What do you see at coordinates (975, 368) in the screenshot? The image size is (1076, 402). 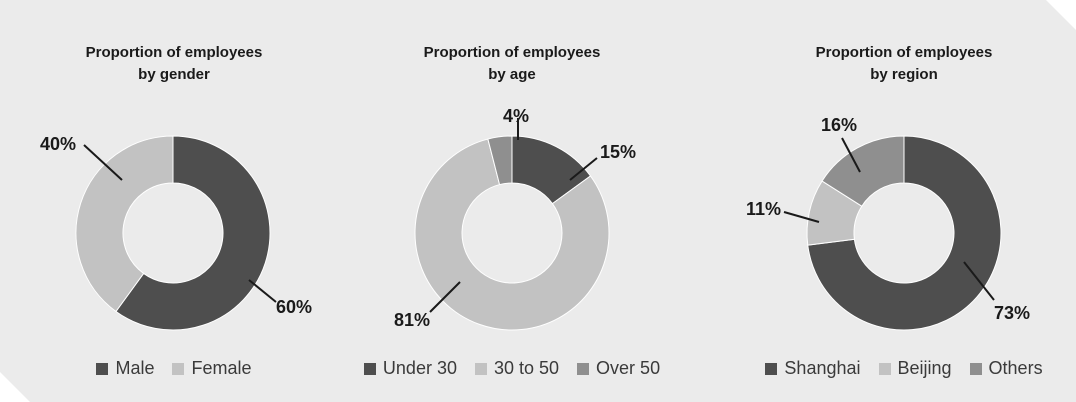 I see `legend-swatch-others` at bounding box center [975, 368].